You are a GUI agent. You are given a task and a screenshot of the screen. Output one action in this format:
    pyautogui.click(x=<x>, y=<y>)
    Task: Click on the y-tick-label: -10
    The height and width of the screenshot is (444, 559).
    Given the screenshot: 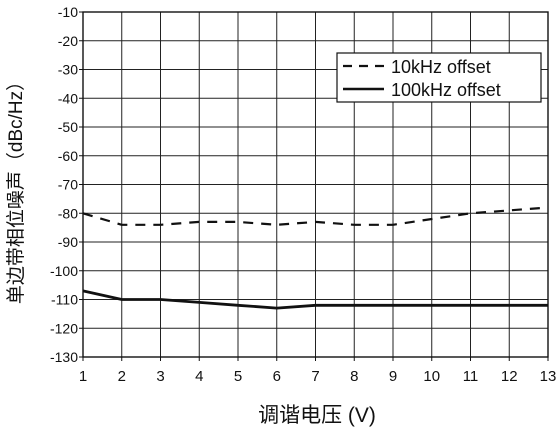 What is the action you would take?
    pyautogui.click(x=68, y=12)
    